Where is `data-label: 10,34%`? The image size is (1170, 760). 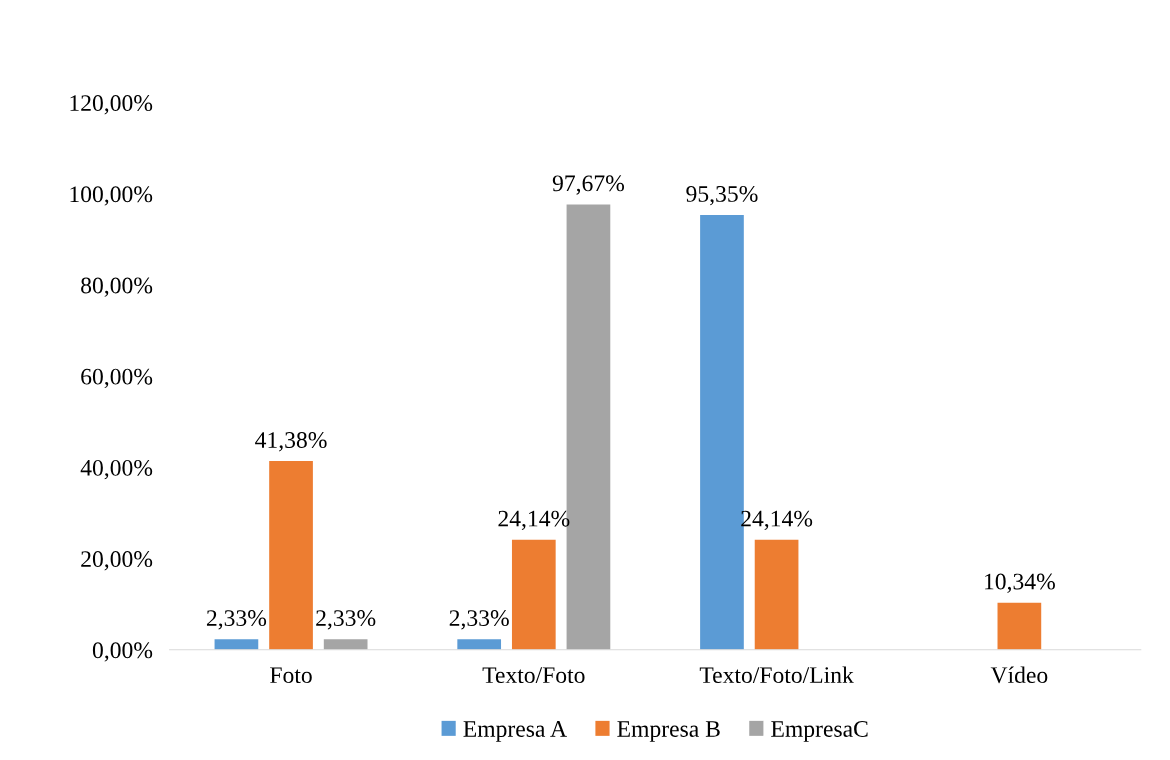 data-label: 10,34% is located at coordinates (1020, 583).